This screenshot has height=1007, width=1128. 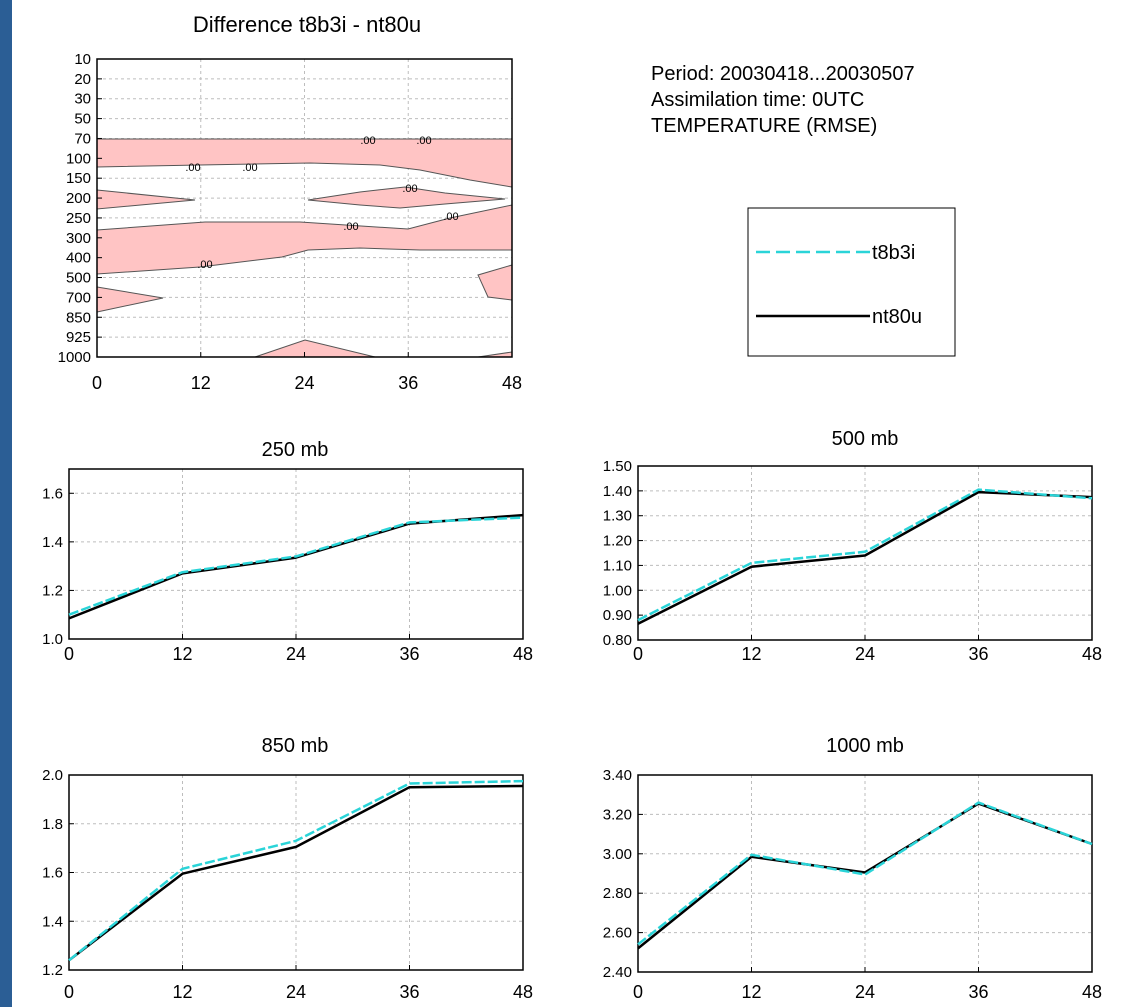 What do you see at coordinates (757, 100) in the screenshot?
I see `assimilation-text: Assimilation time: 0UTC` at bounding box center [757, 100].